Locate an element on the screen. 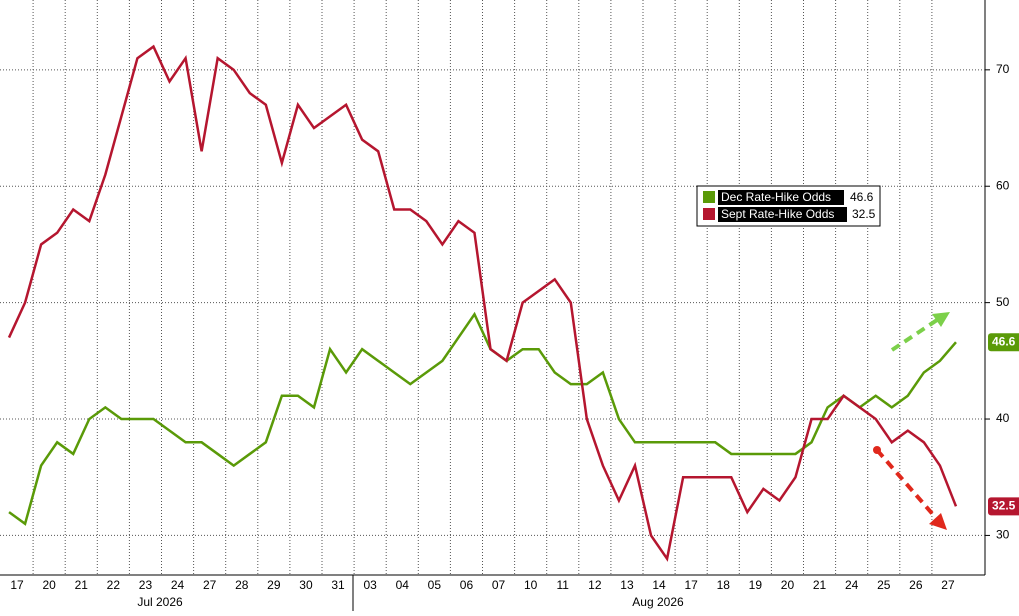 The width and height of the screenshot is (1019, 616). x-tick-label: 23 is located at coordinates (146, 585).